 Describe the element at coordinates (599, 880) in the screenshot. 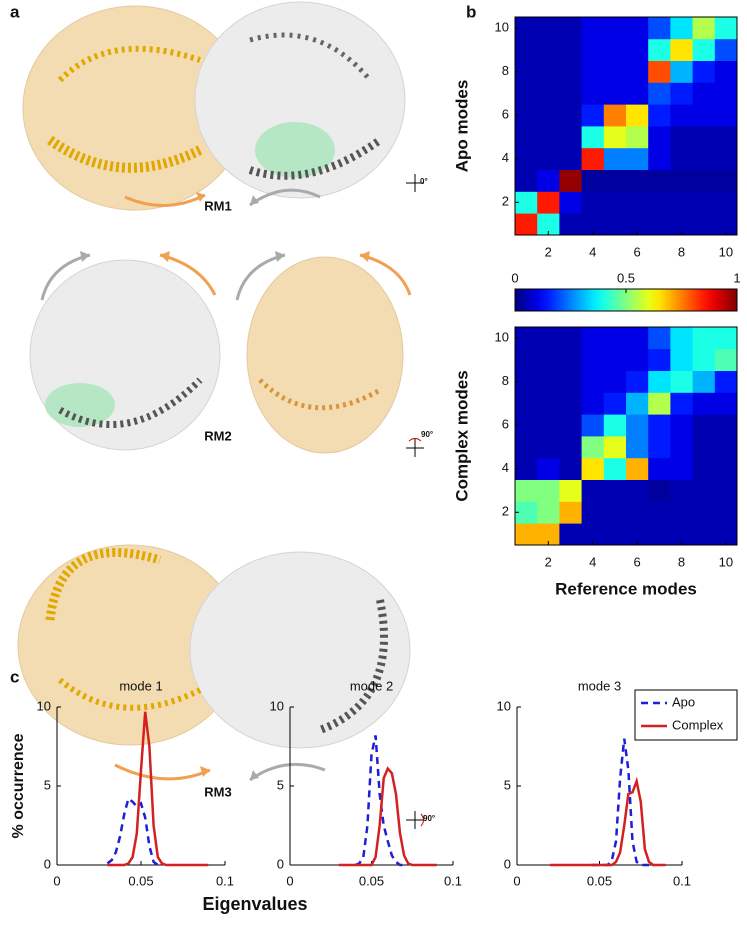

I see `x-tick-label: 0.05` at that location.